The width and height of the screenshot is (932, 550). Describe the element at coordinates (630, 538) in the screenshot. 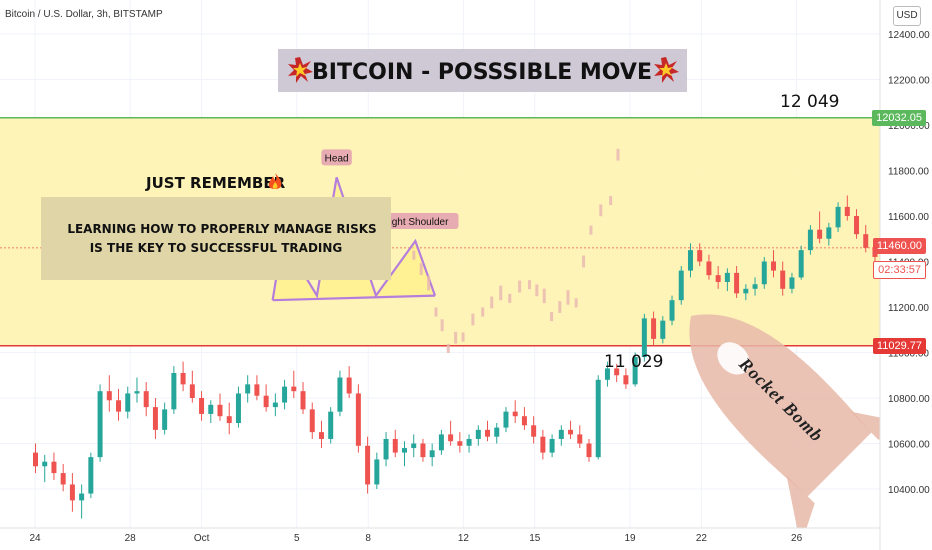

I see `x-tick-label: 19` at that location.